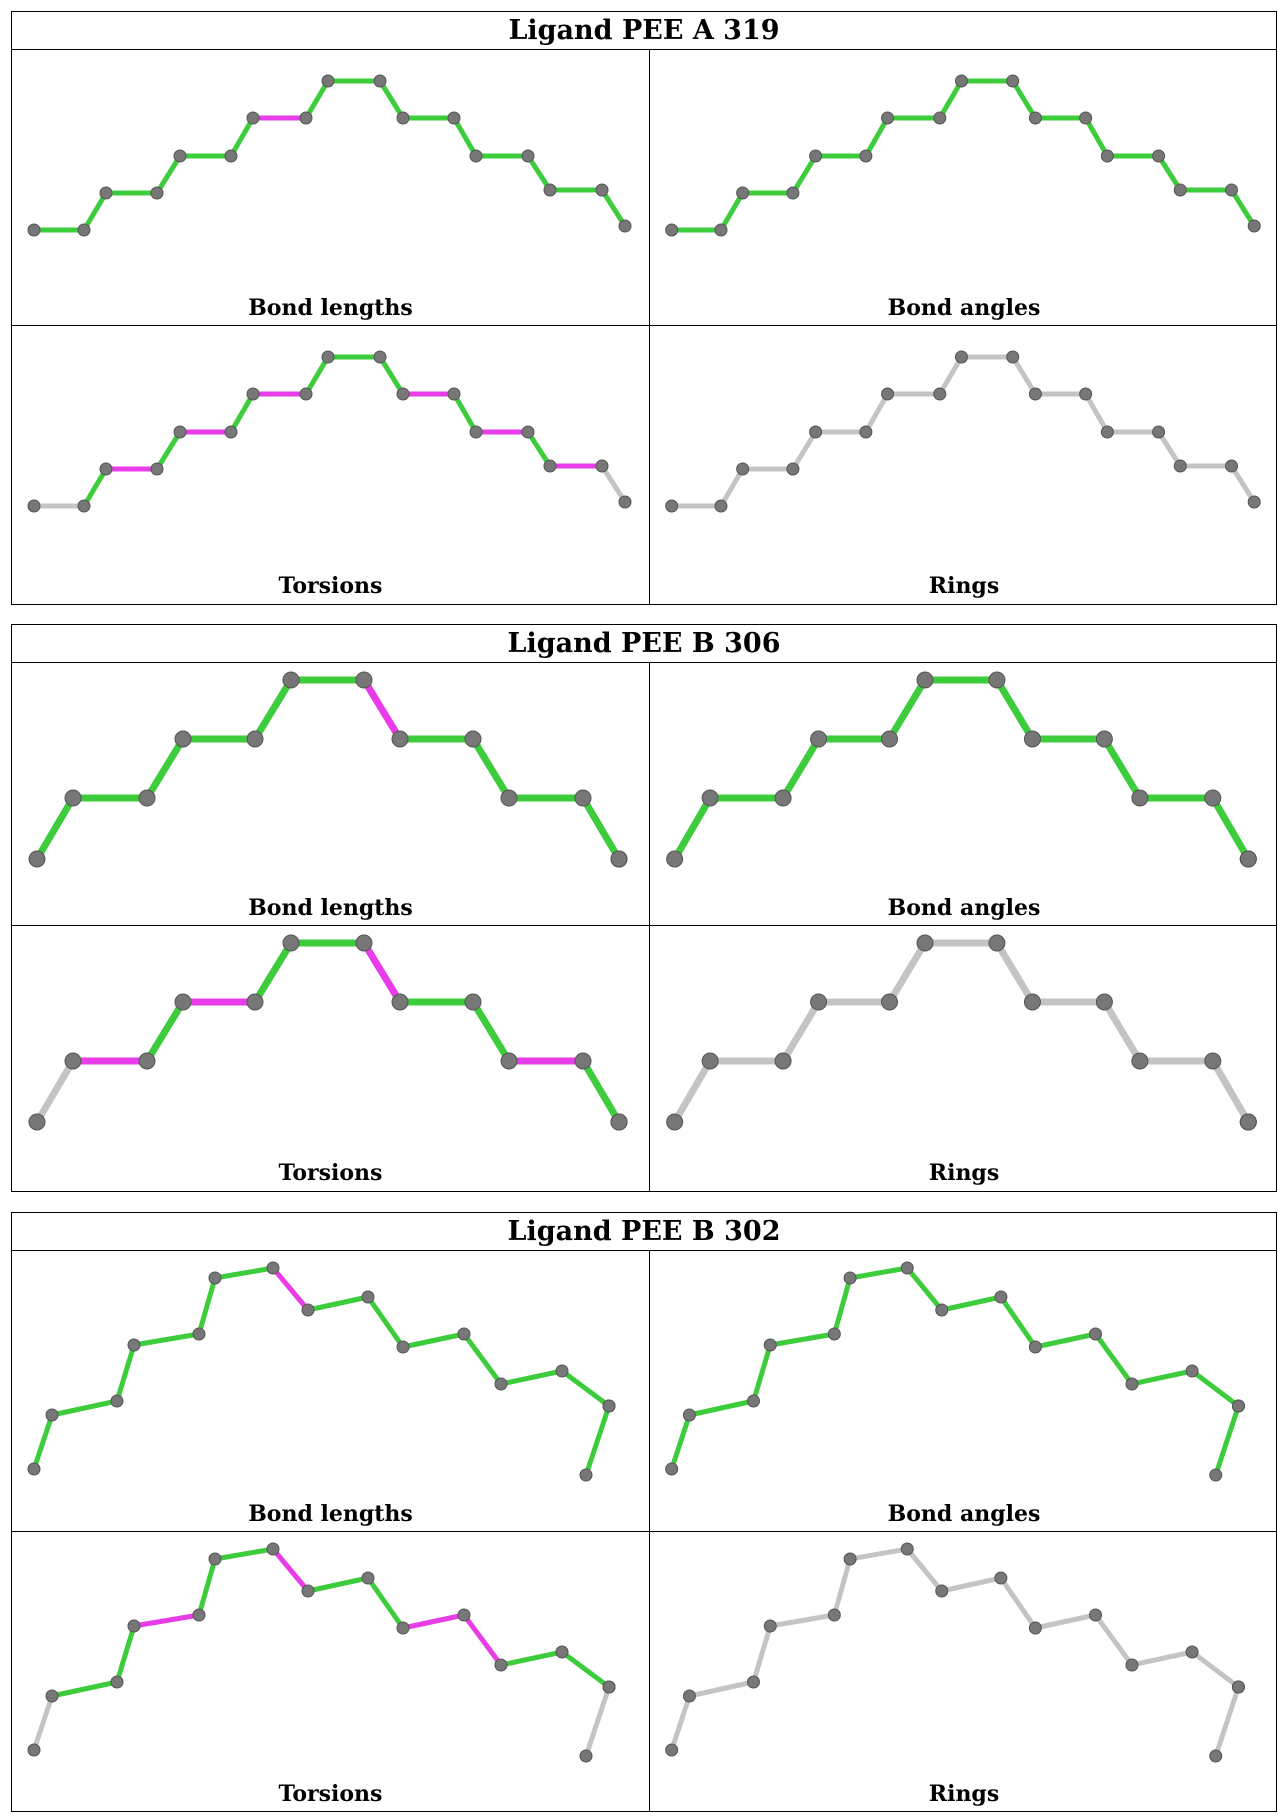 Image resolution: width=1278 pixels, height=1818 pixels. What do you see at coordinates (644, 644) in the screenshot?
I see `ligand-title: Ligand PEE B 306` at bounding box center [644, 644].